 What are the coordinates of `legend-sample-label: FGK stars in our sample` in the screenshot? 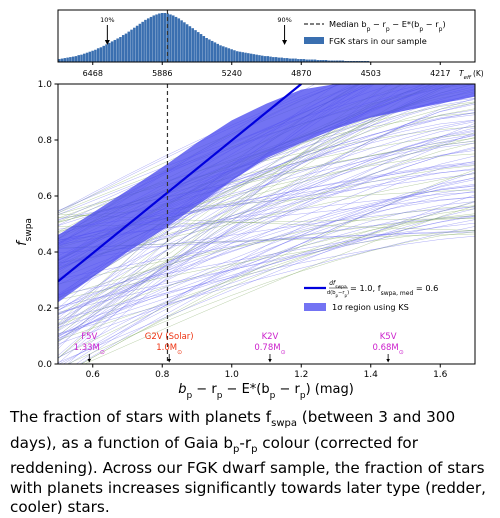 It's located at (378, 41).